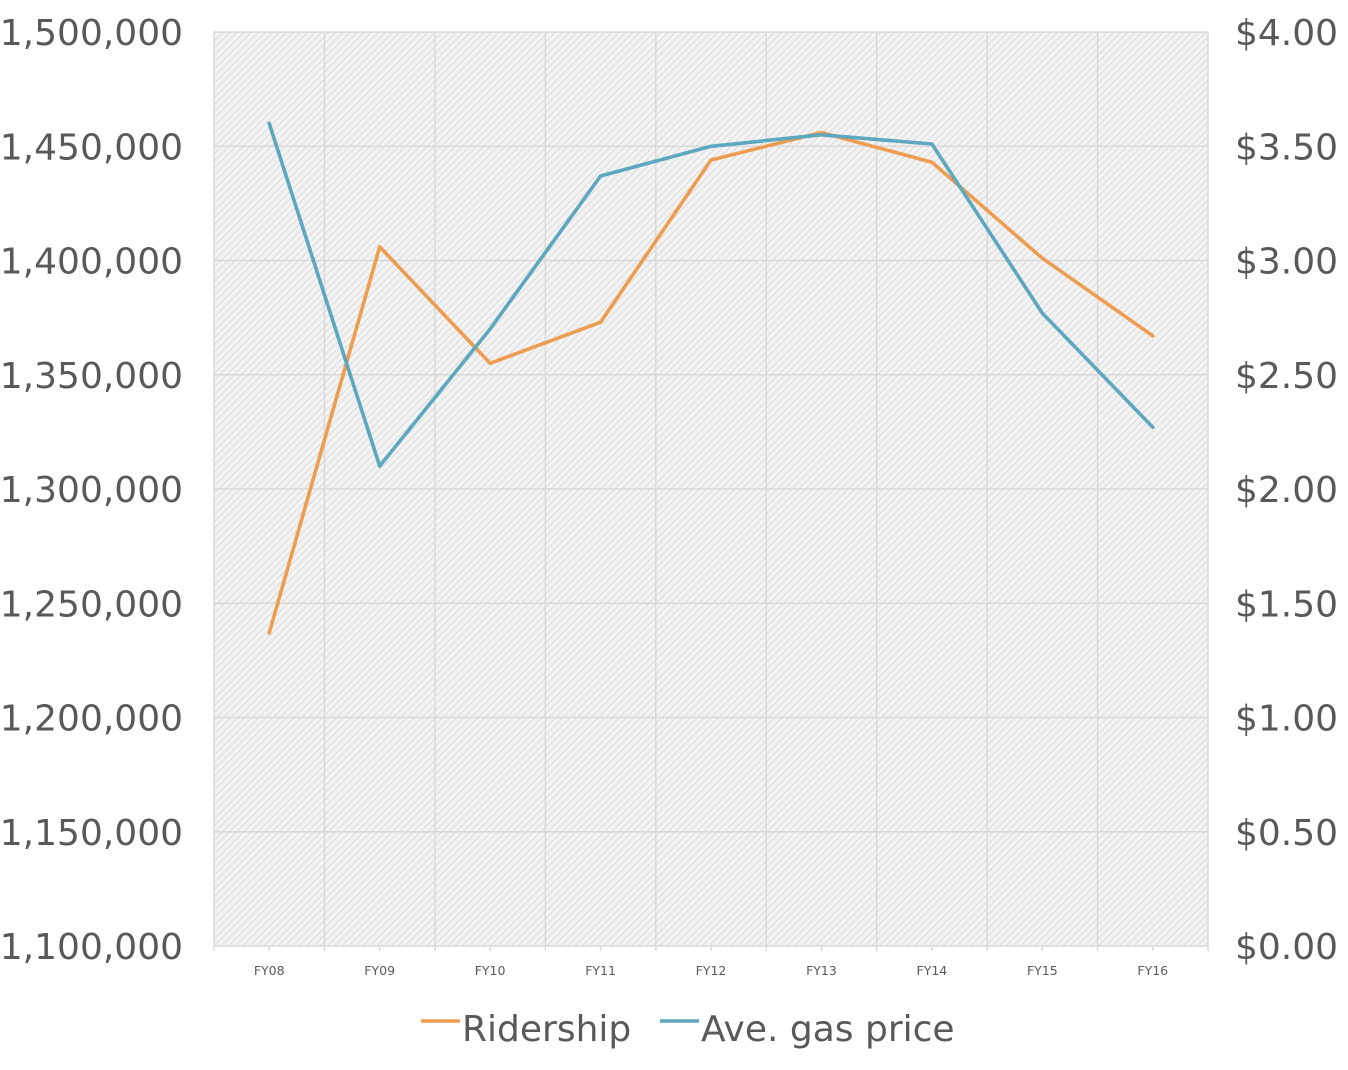 The height and width of the screenshot is (1070, 1348). I want to click on x-axis: FY08 FY09 FY10 FY11 FY12 FY13 FY14 FY15 FY16, so click(711, 970).